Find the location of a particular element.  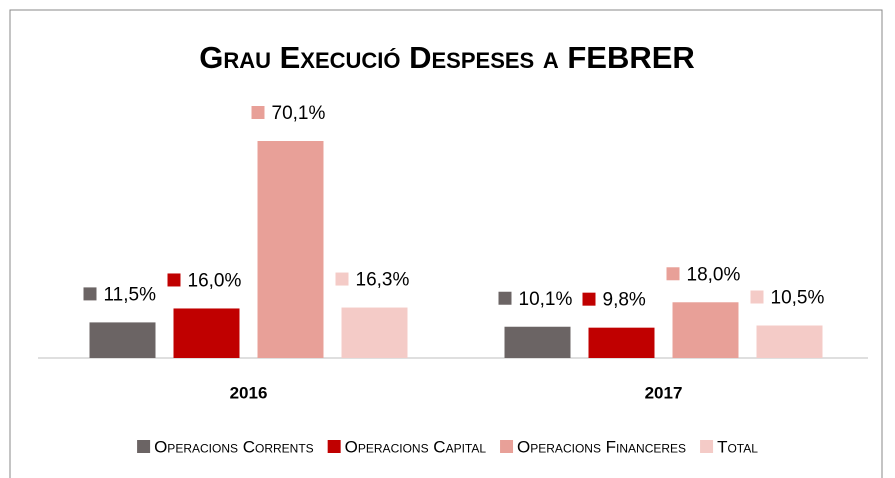

legend-label: Operacions Financeres is located at coordinates (601, 446).